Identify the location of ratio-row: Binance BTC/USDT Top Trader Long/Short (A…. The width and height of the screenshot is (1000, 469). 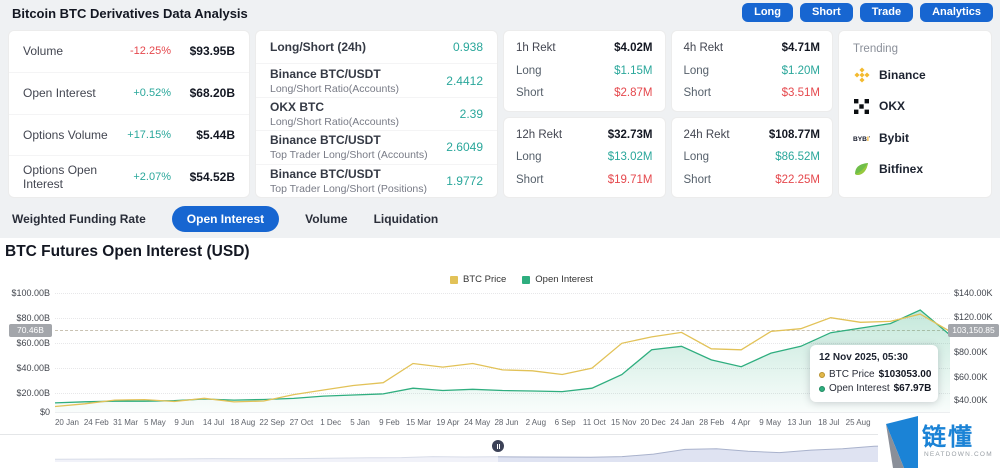
(376, 148).